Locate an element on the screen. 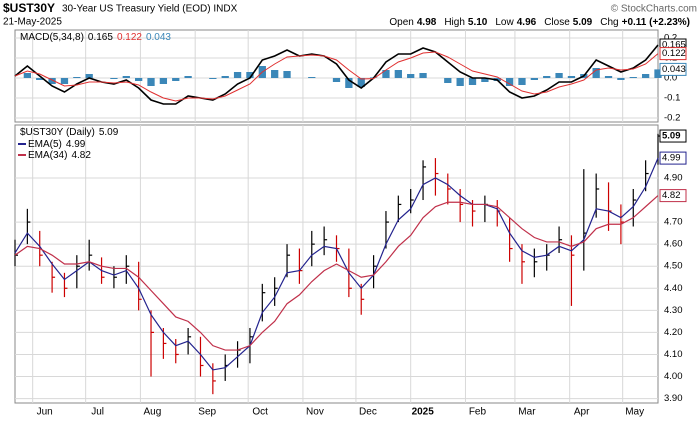 This screenshot has width=700, height=421. y-tick-label: 3.90 is located at coordinates (673, 398).